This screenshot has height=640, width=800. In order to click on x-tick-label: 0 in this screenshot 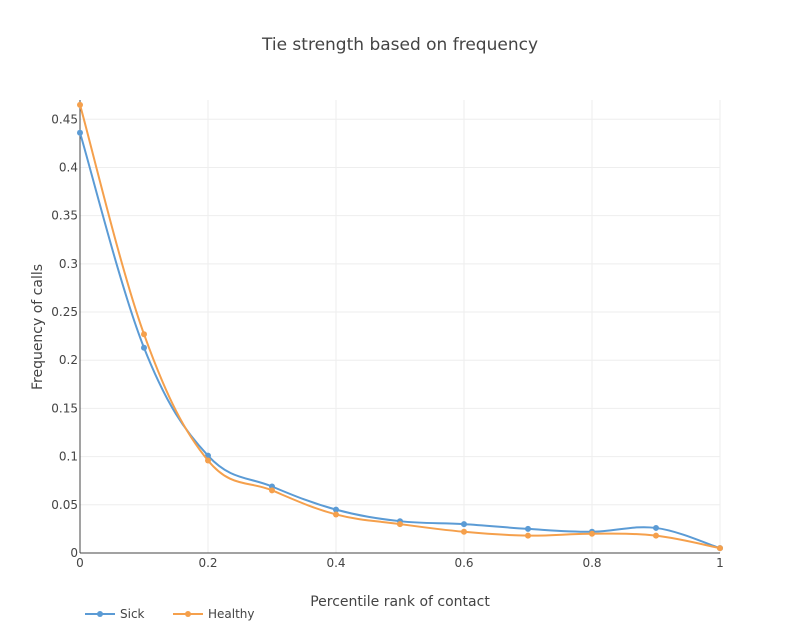, I will do `click(80, 563)`.